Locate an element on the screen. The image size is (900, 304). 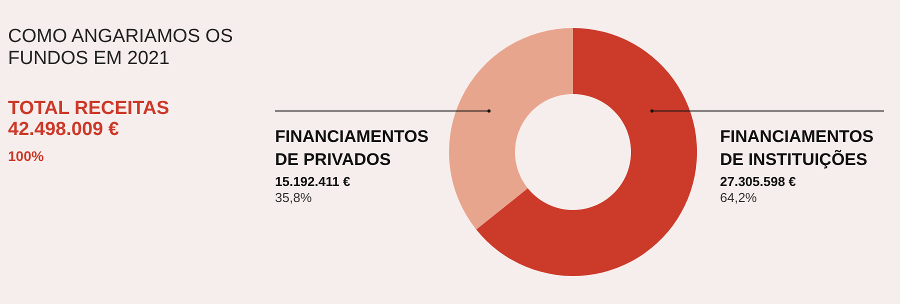
data-label: 15.192.411 € is located at coordinates (312, 181).